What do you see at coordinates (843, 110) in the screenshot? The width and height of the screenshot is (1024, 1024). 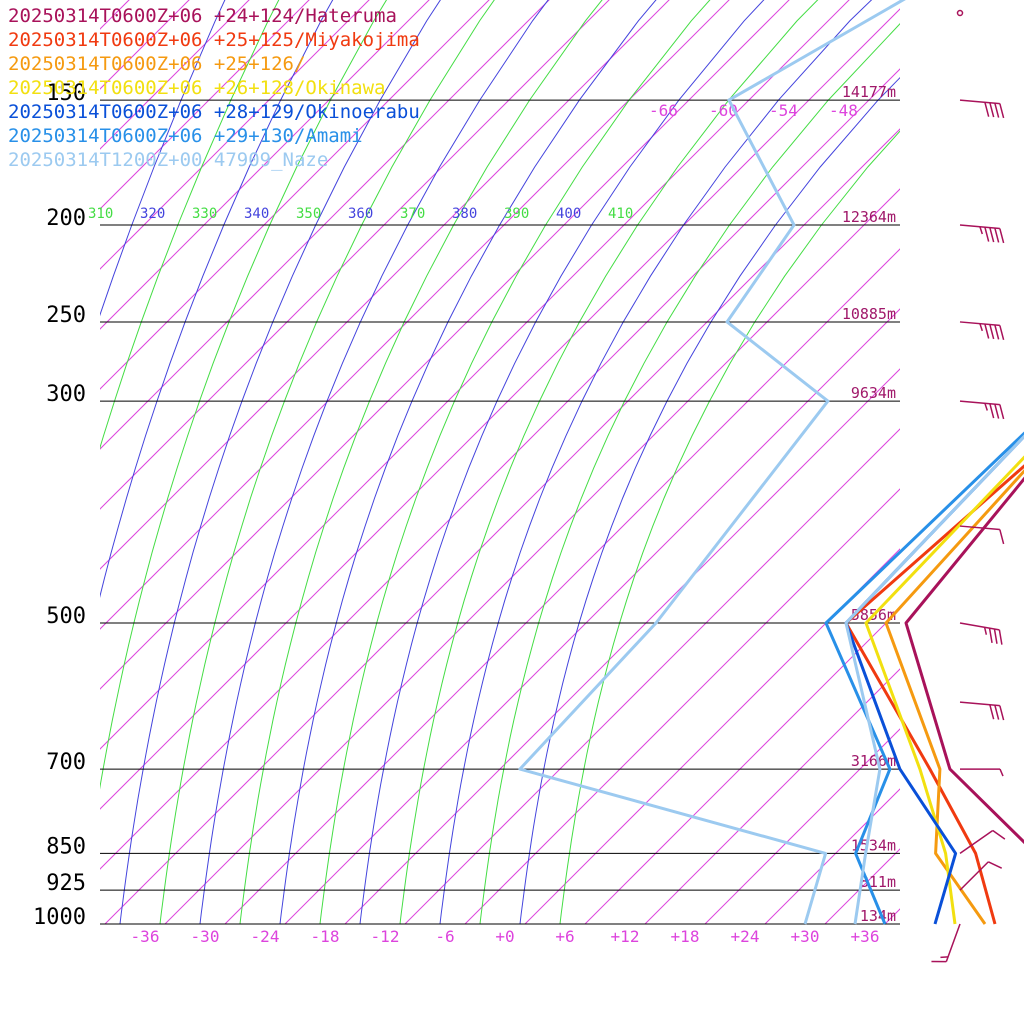 I see `upper-tick-label: -48` at bounding box center [843, 110].